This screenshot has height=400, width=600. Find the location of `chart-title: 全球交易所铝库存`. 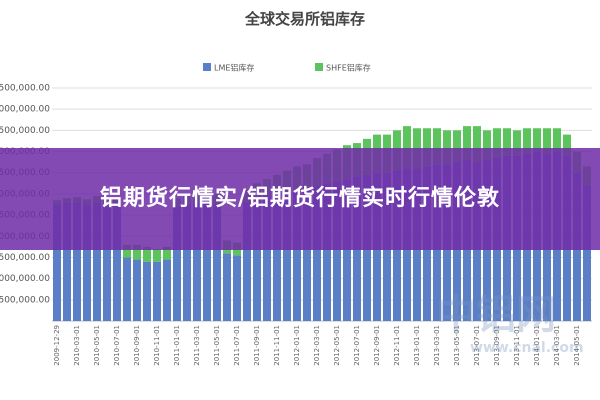

chart-title: 全球交易所铝库存 is located at coordinates (304, 19).